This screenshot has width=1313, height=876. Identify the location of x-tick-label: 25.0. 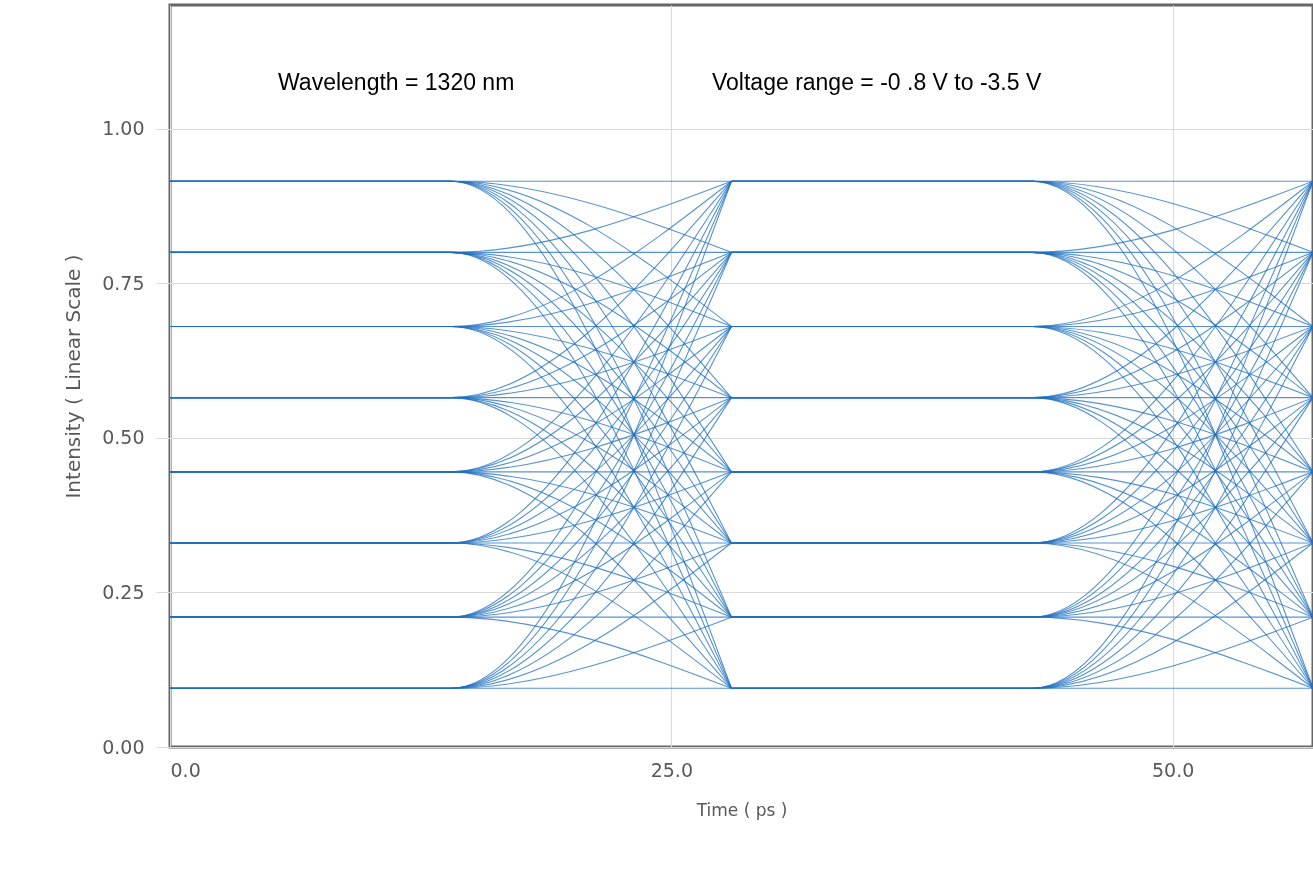
(671, 769).